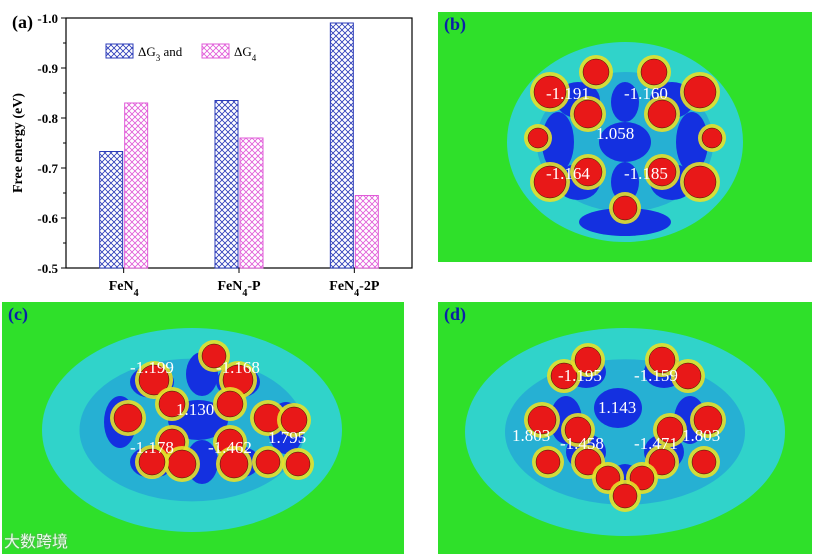 This screenshot has width=814, height=556. Describe the element at coordinates (160, 53) in the screenshot. I see `legend-label: ΔG3 and` at that location.